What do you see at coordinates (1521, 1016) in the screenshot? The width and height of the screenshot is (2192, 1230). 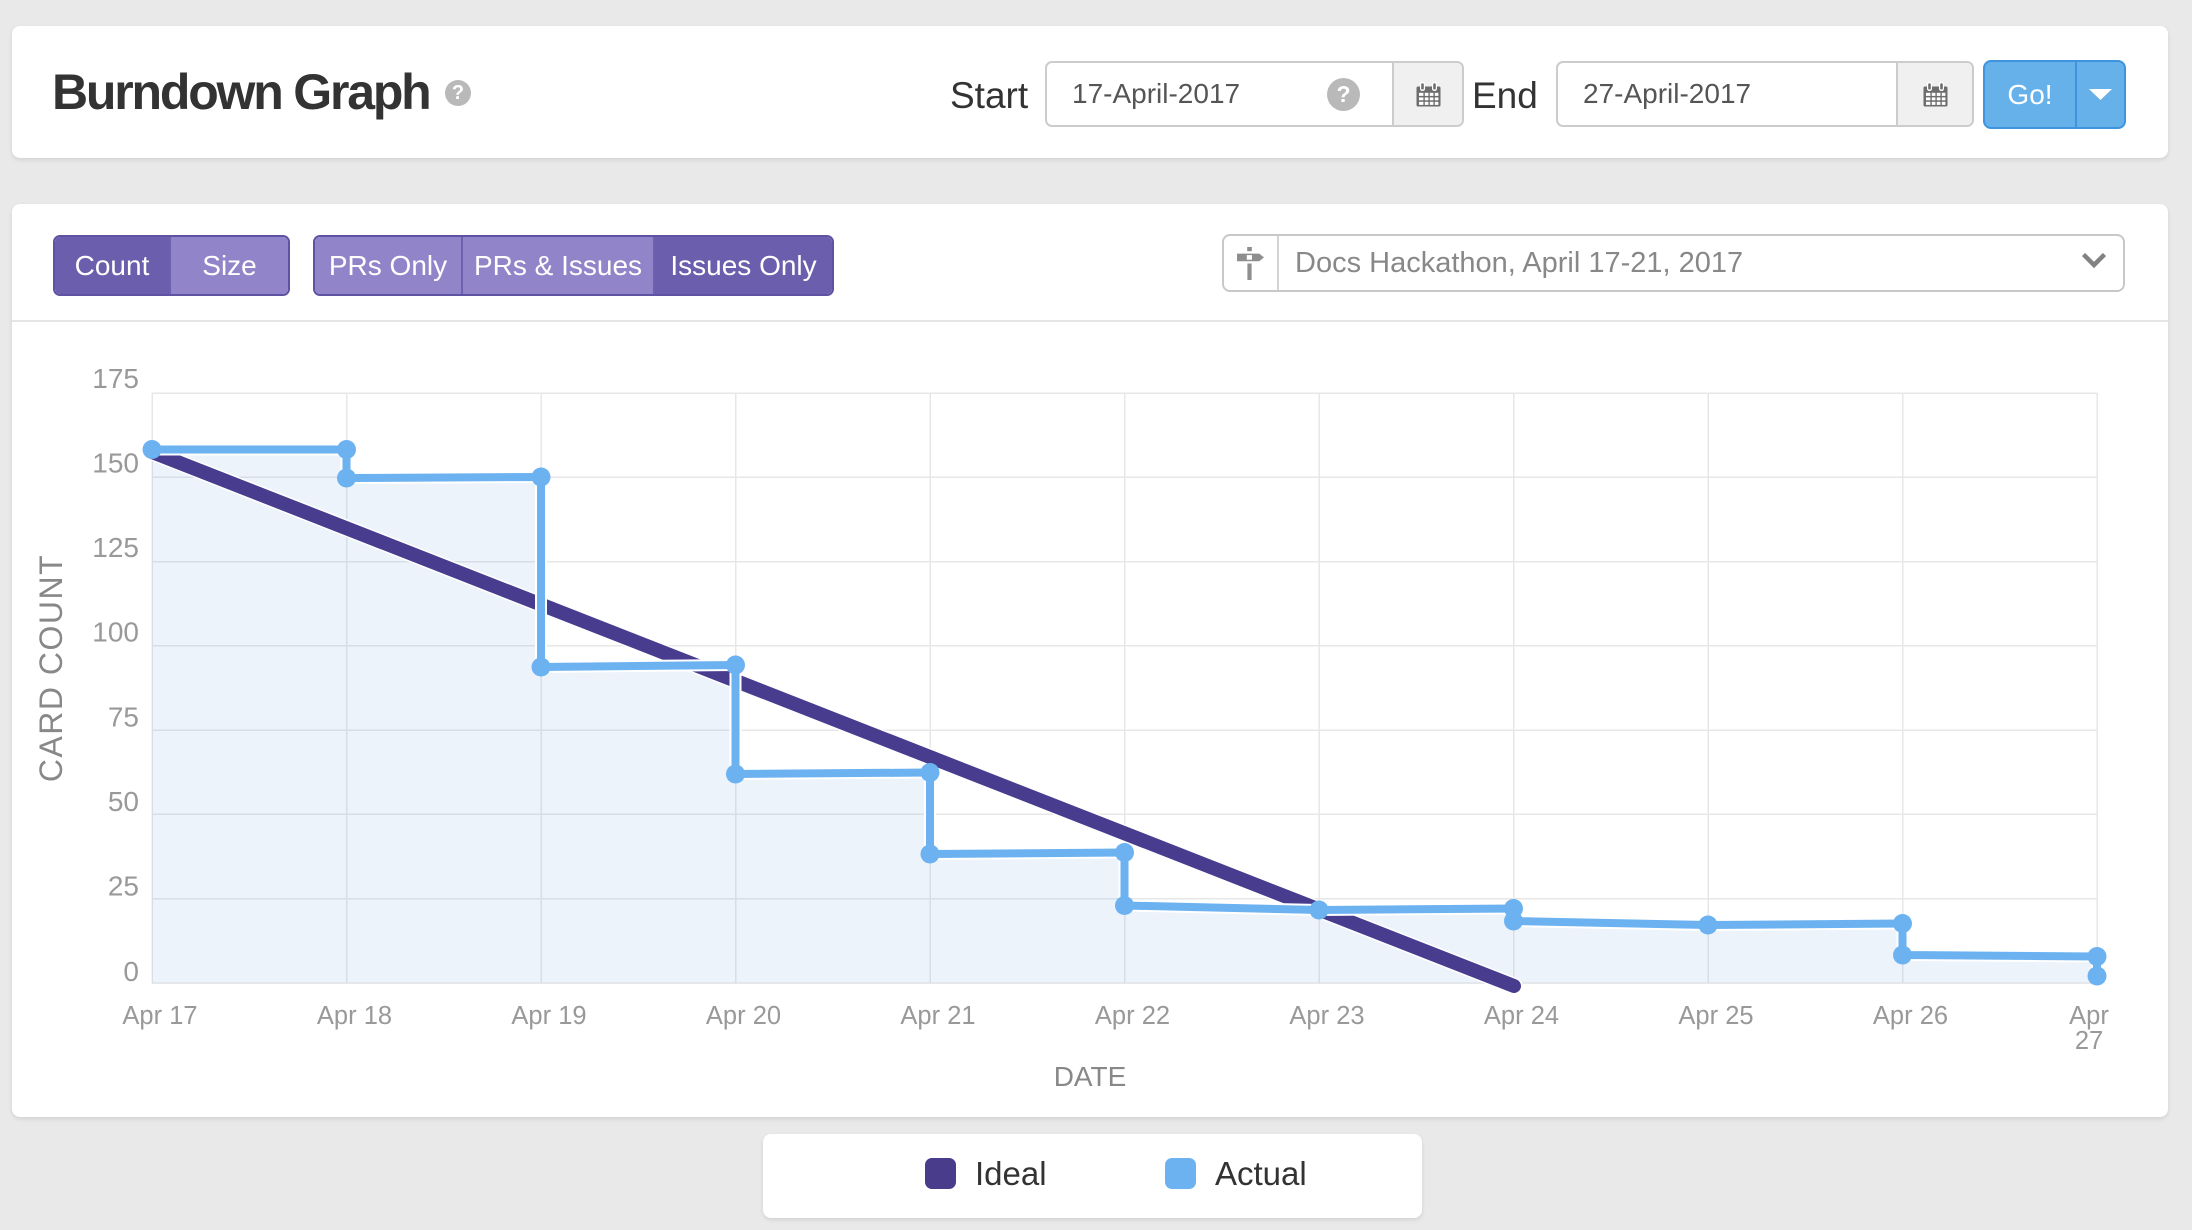 I see `svg-text: Apr 24` at bounding box center [1521, 1016].